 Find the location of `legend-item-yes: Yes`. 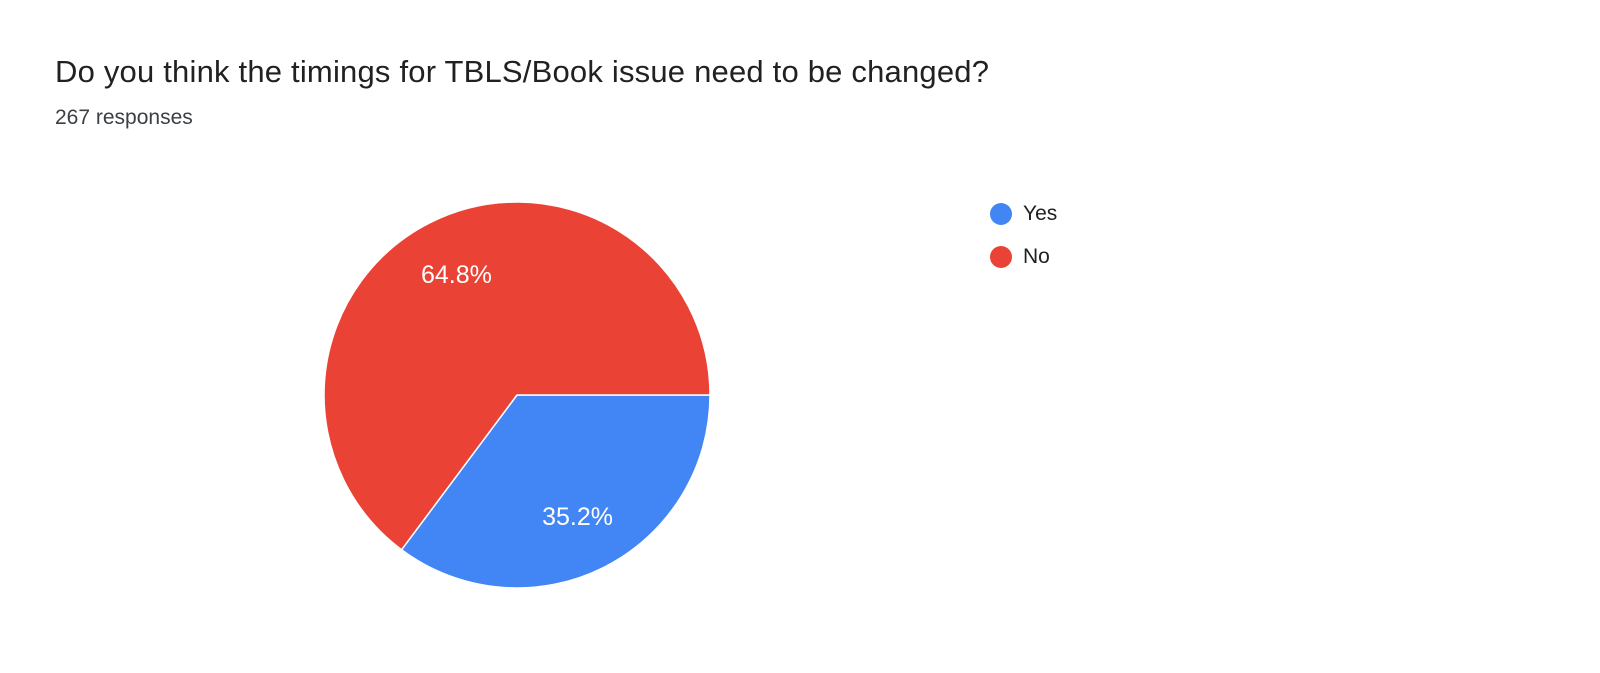

legend-item-yes: Yes is located at coordinates (1023, 214).